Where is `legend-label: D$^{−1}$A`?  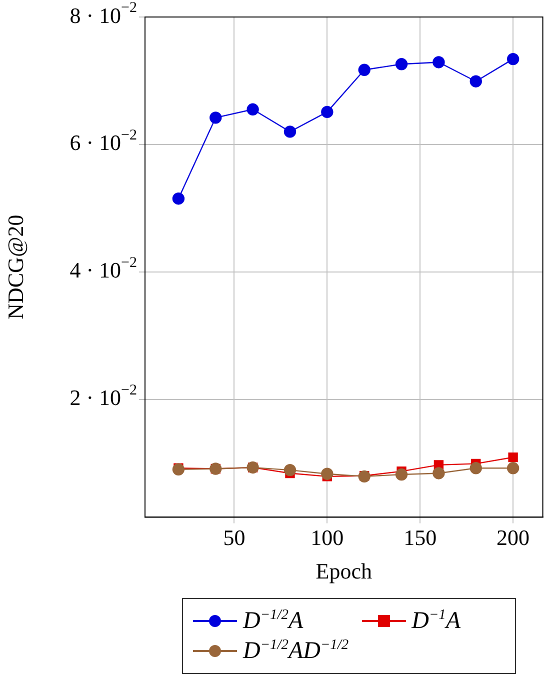 legend-label: D$^{−1}$A is located at coordinates (436, 621).